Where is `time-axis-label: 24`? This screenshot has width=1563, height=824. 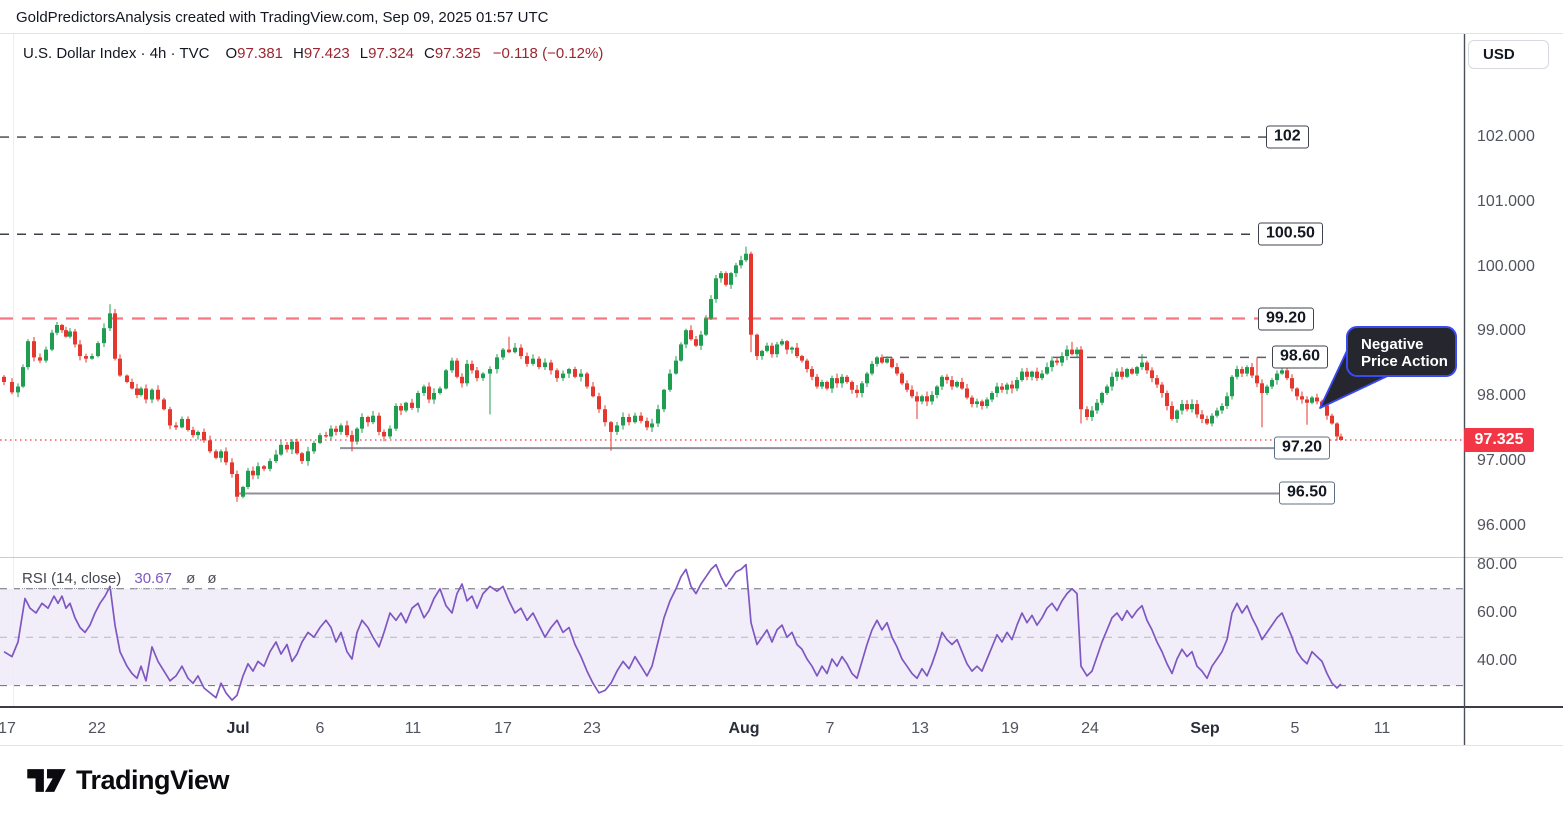
time-axis-label: 24 is located at coordinates (1090, 728).